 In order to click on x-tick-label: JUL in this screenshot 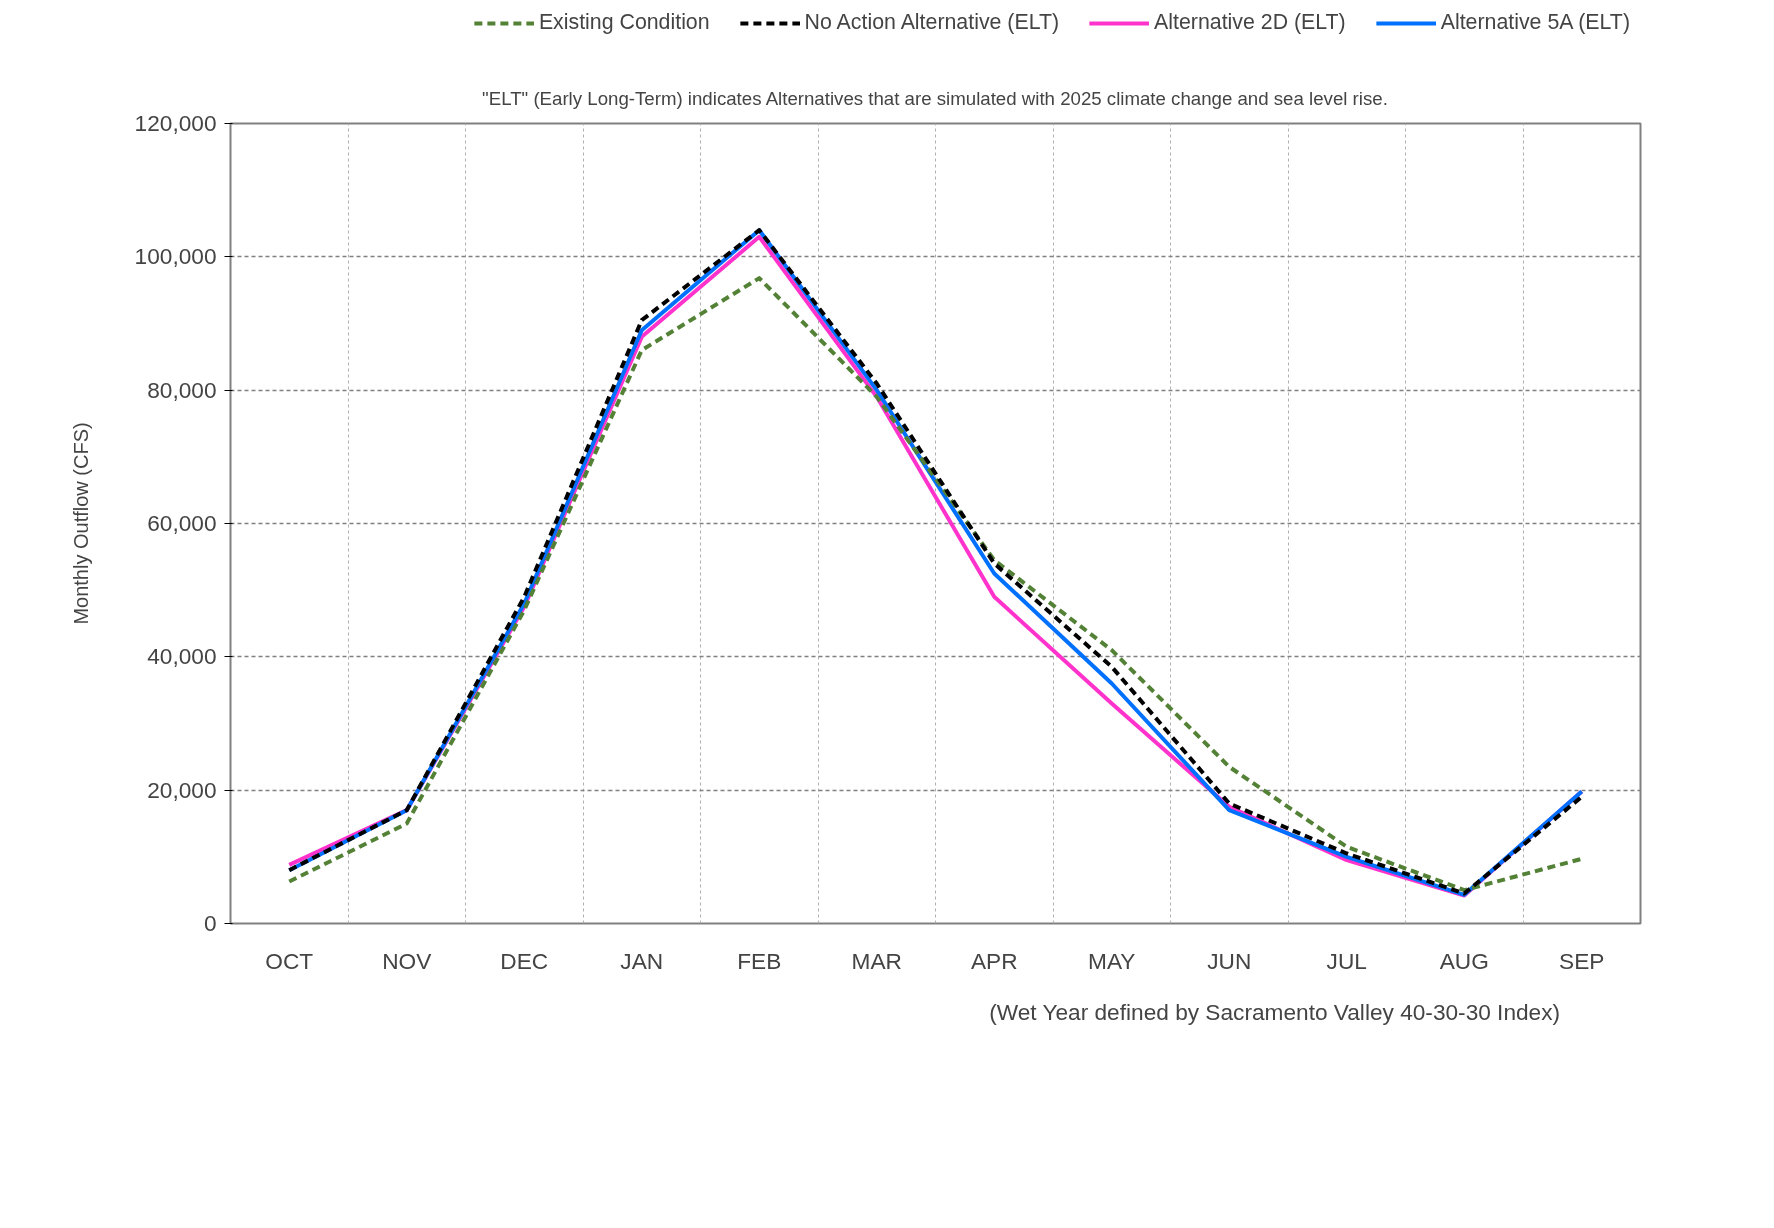, I will do `click(1346, 960)`.